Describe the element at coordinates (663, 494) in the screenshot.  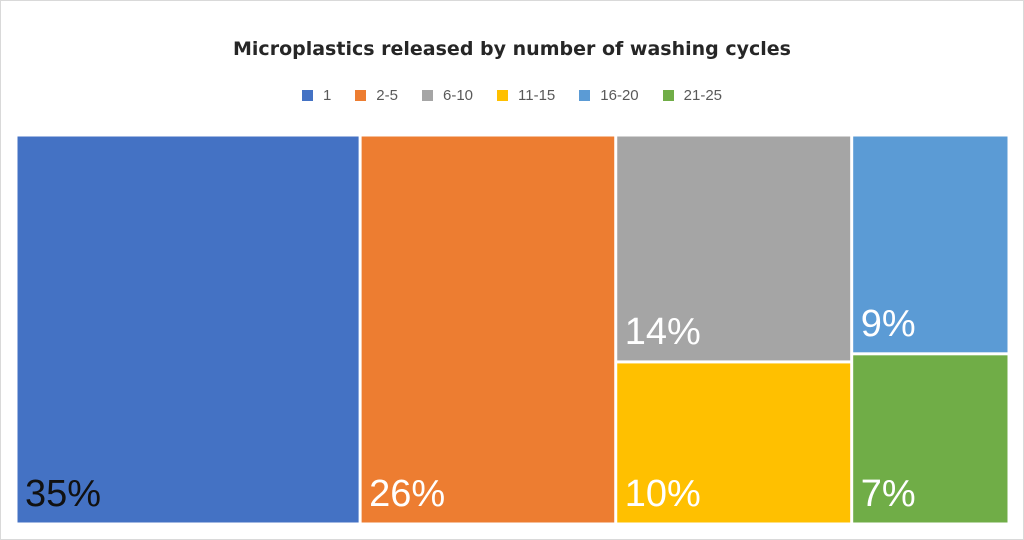
I see `data-label: 10%` at that location.